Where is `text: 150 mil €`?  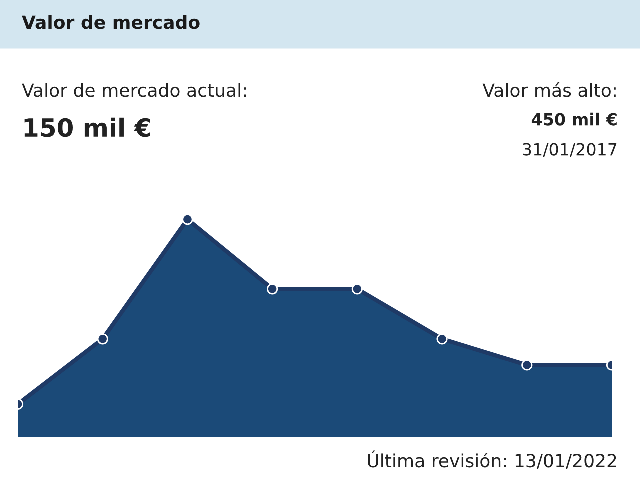 text: 150 mil € is located at coordinates (87, 128).